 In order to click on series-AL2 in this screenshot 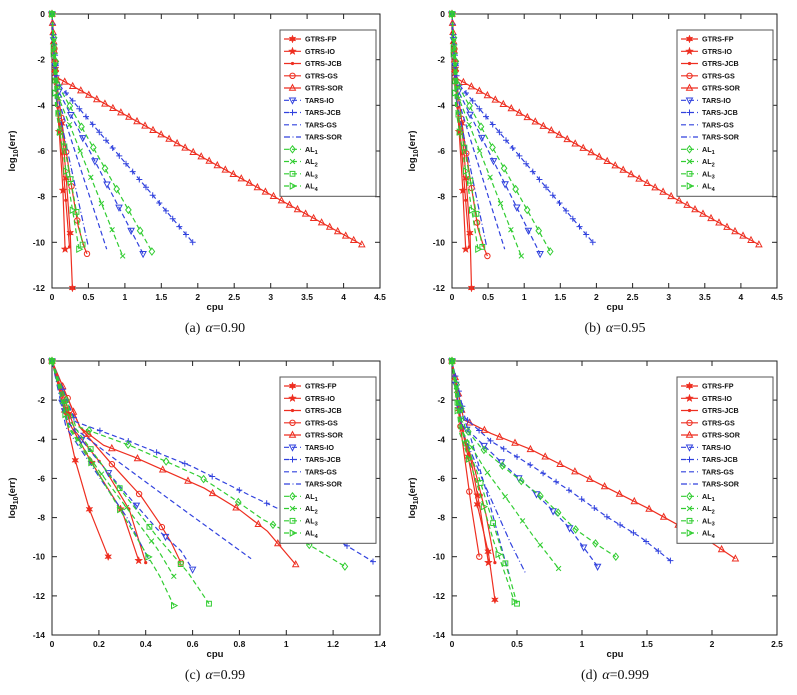, I will do `click(113, 468)`.